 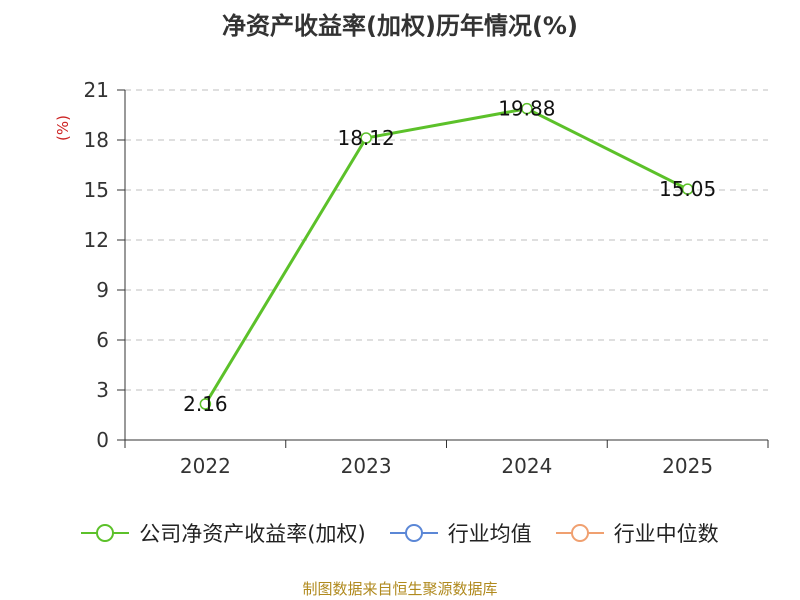 I want to click on data-label: 18.12, so click(x=365, y=138).